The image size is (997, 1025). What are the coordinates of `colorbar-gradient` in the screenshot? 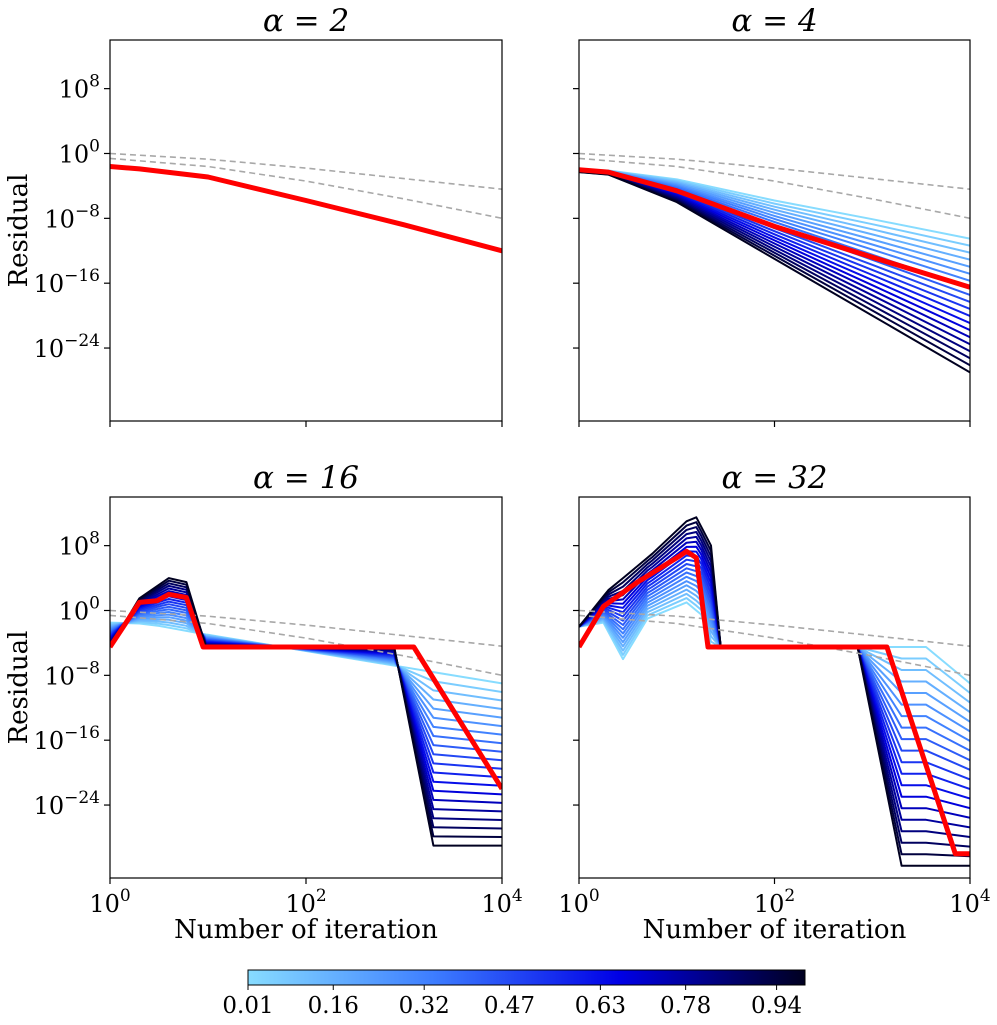 It's located at (526, 977).